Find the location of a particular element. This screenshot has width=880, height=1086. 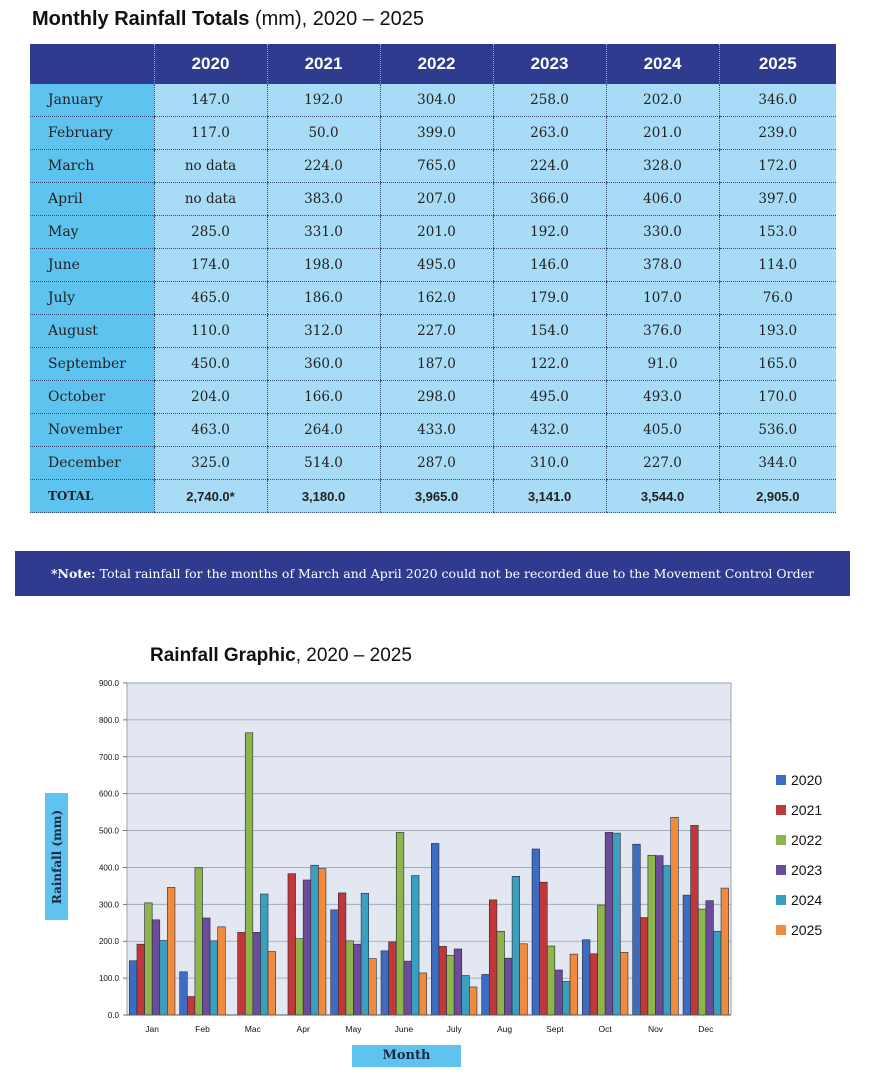

table-cell: 328.0 is located at coordinates (662, 166).